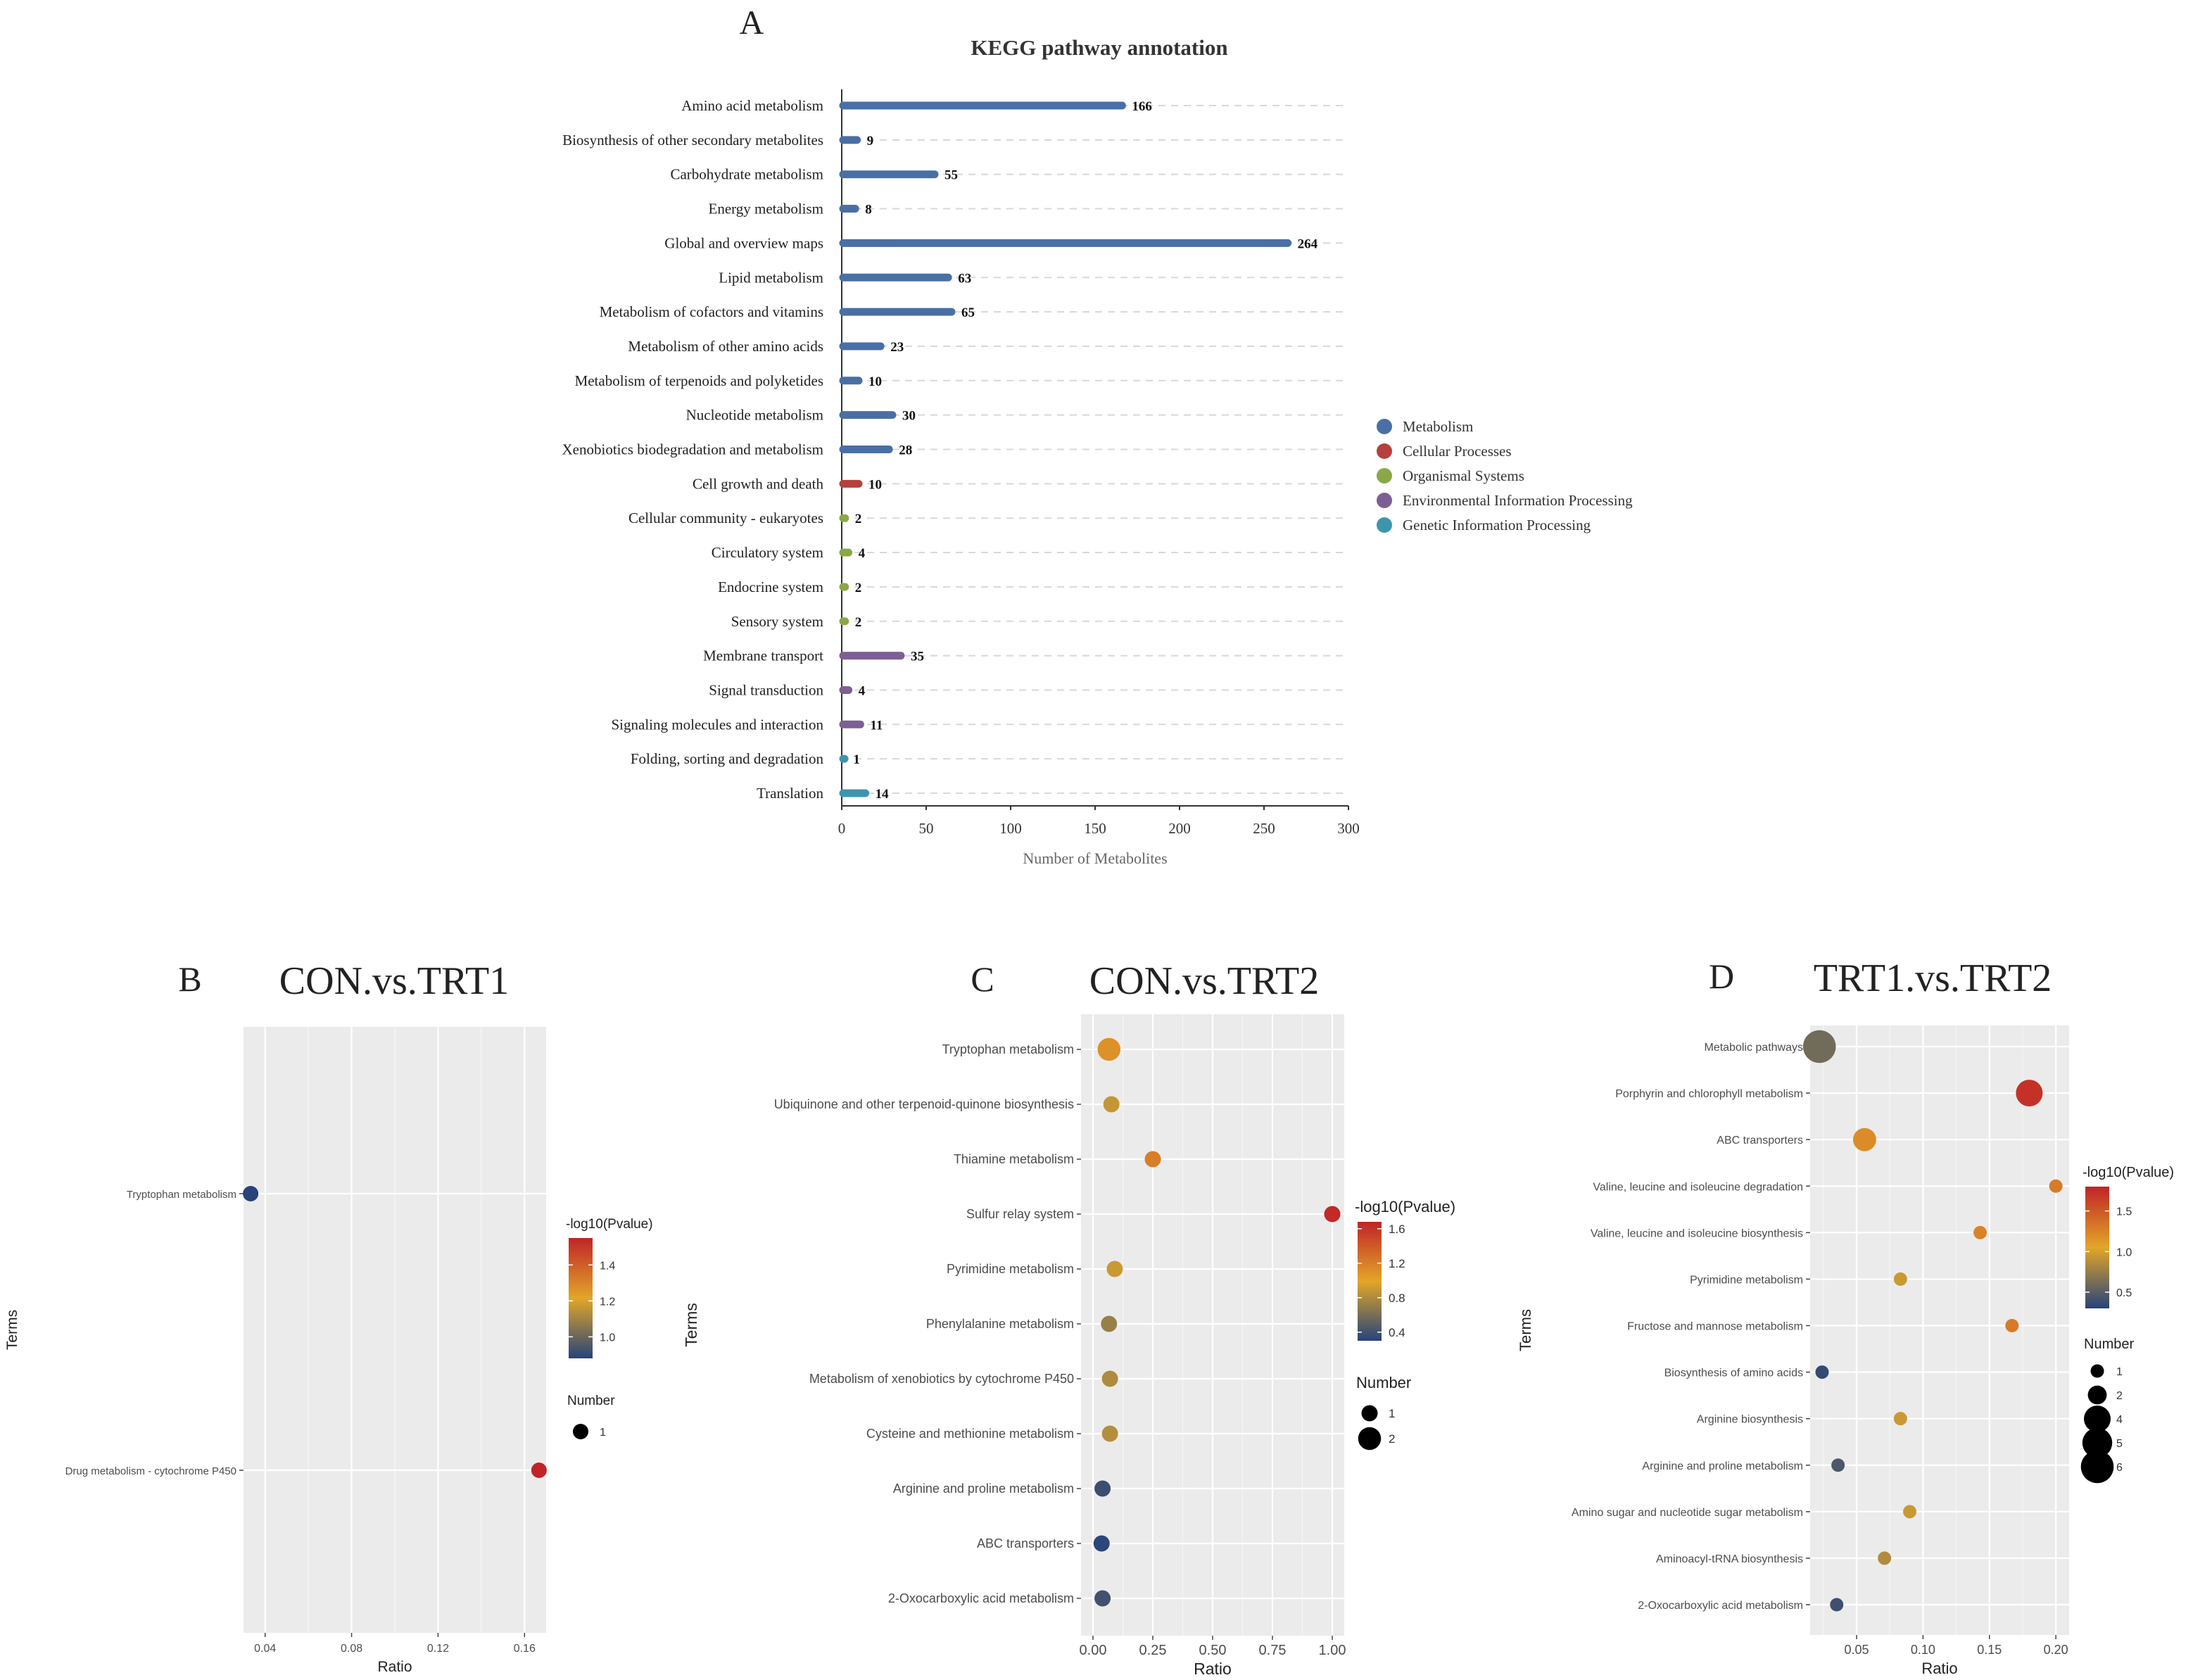 The image size is (2193, 1680). I want to click on chart-title: KEGG pathway annotation, so click(1099, 48).